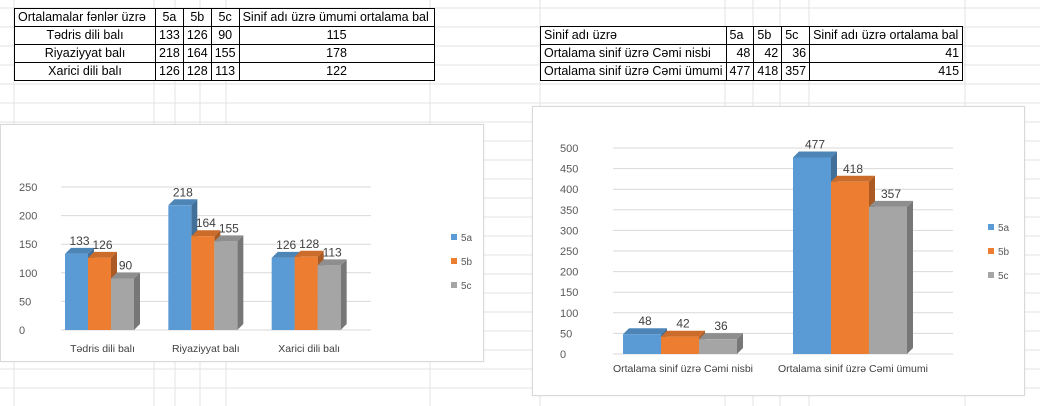 This screenshot has width=1040, height=406. What do you see at coordinates (569, 273) in the screenshot?
I see `chart2-y-tick-label: 200` at bounding box center [569, 273].